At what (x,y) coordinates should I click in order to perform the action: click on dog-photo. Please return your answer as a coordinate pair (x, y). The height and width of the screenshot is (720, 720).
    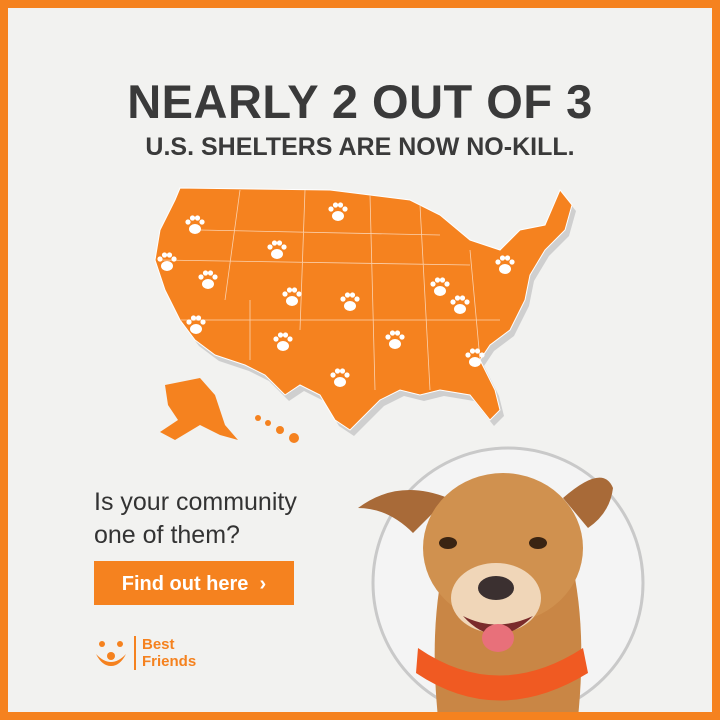
    Looking at the image, I should click on (501, 579).